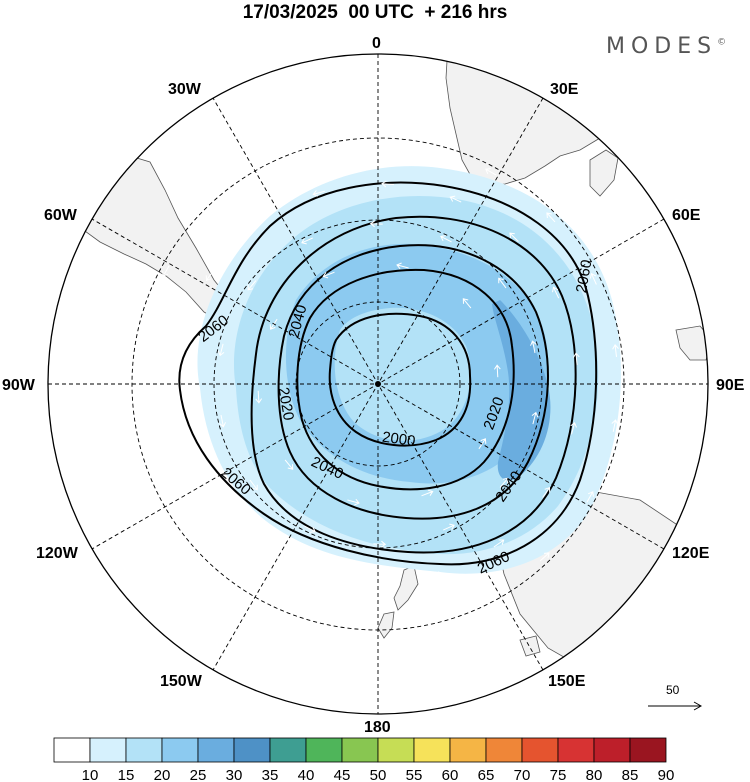 The height and width of the screenshot is (782, 750). Describe the element at coordinates (486, 774) in the screenshot. I see `colorbar-tick-label: 65` at that location.